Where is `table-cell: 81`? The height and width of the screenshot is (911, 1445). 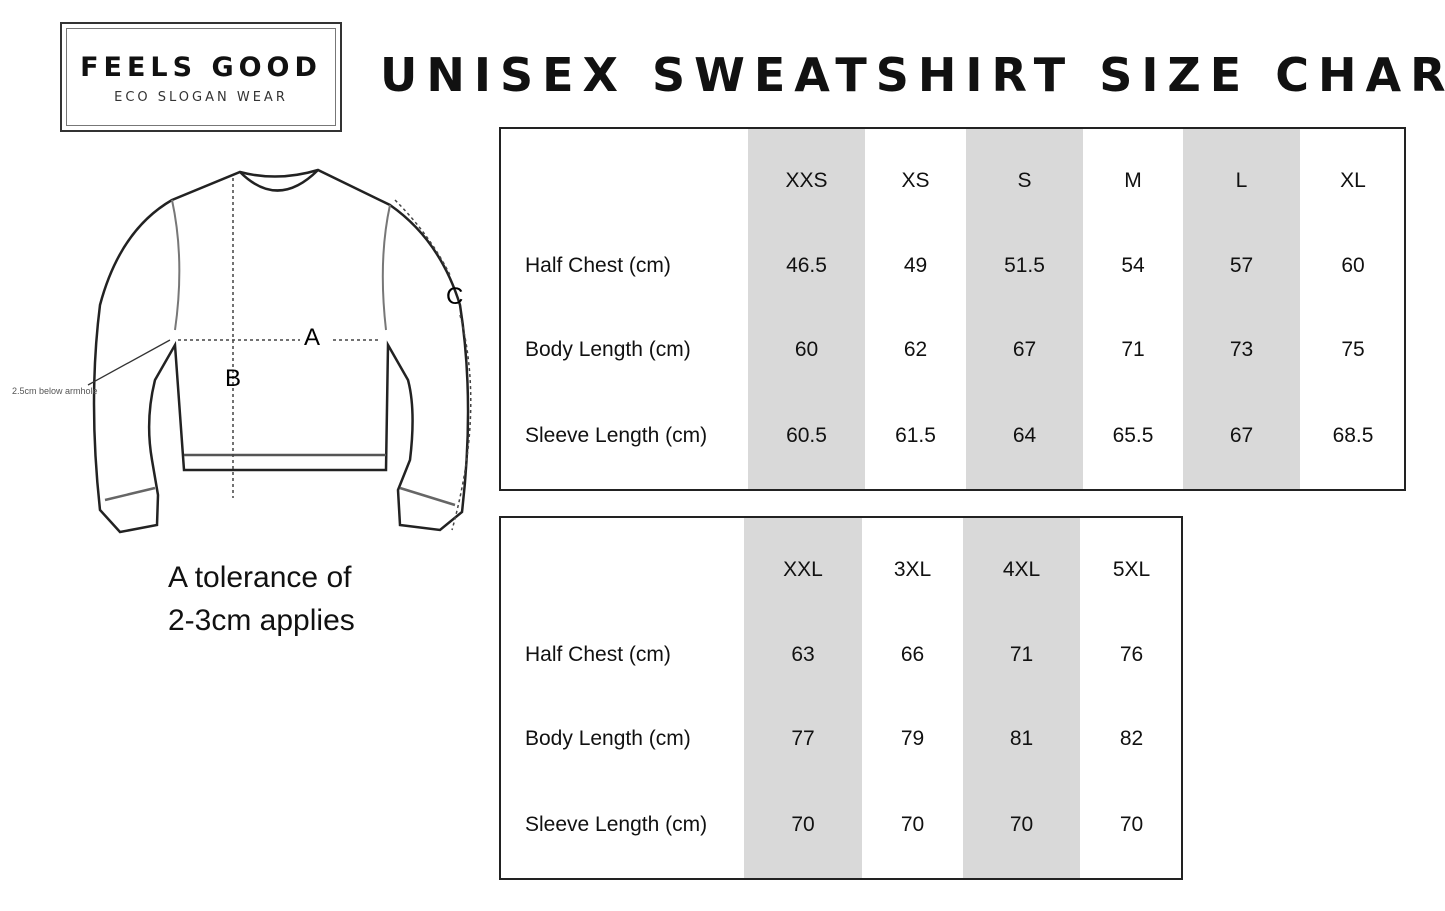 table-cell: 81 is located at coordinates (1021, 738).